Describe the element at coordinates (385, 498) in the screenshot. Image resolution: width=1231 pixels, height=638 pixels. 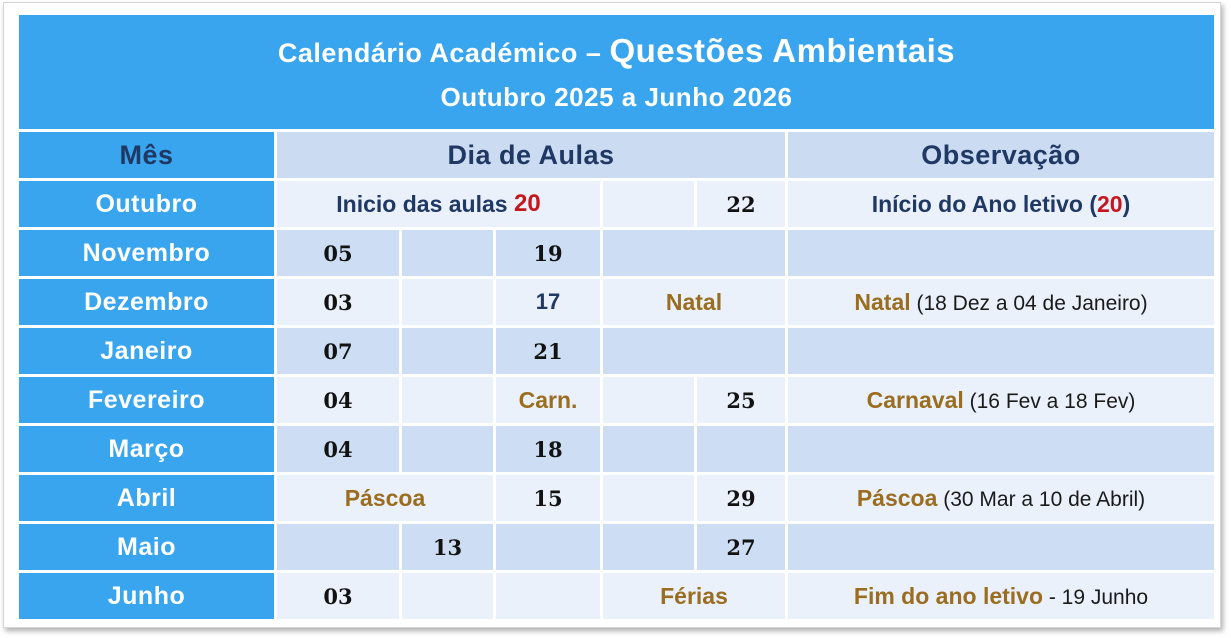
I see `holiday-cell-pascoa: Páscoa` at that location.